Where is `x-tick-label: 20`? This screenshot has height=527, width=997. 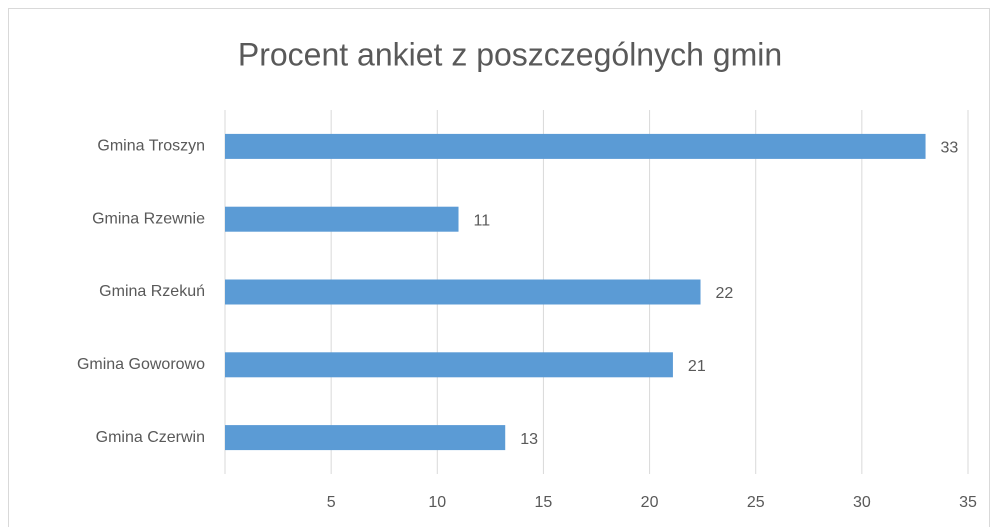
x-tick-label: 20 is located at coordinates (650, 502).